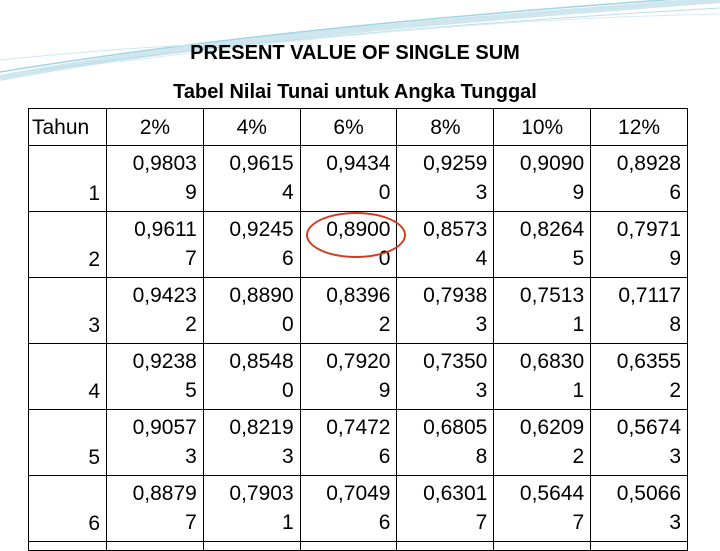 The image size is (720, 551). I want to click on value-cell: 0,6301 7, so click(445, 508).